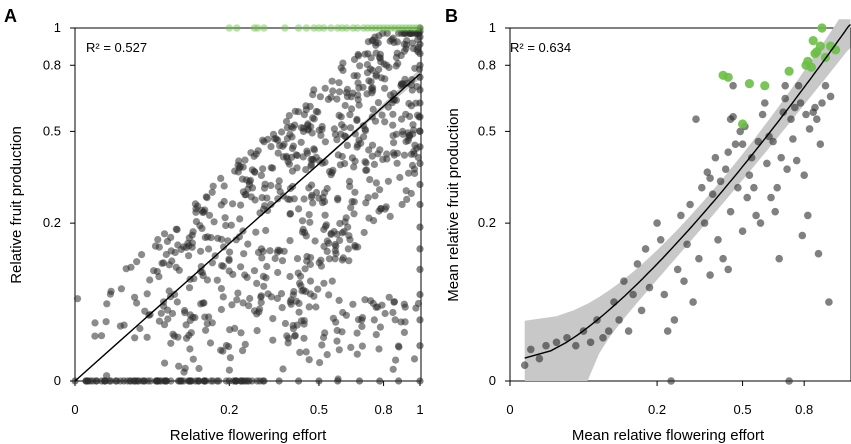 The height and width of the screenshot is (444, 851). I want to click on x-tick-label: 0.8, so click(804, 409).